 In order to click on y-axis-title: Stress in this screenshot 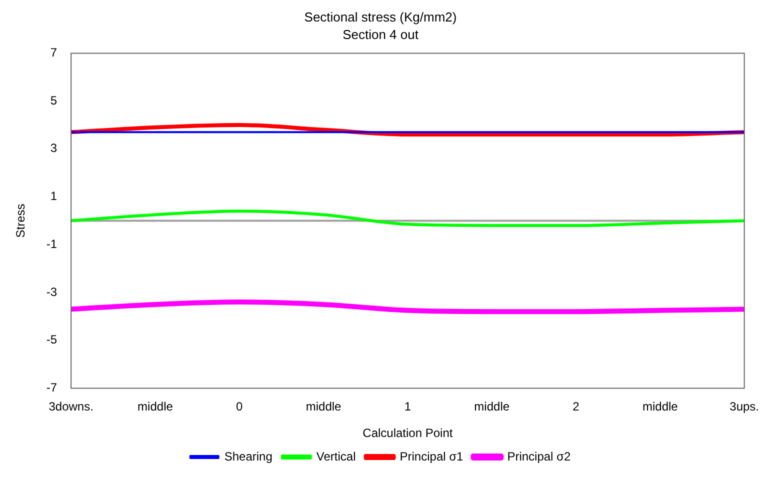, I will do `click(21, 221)`.